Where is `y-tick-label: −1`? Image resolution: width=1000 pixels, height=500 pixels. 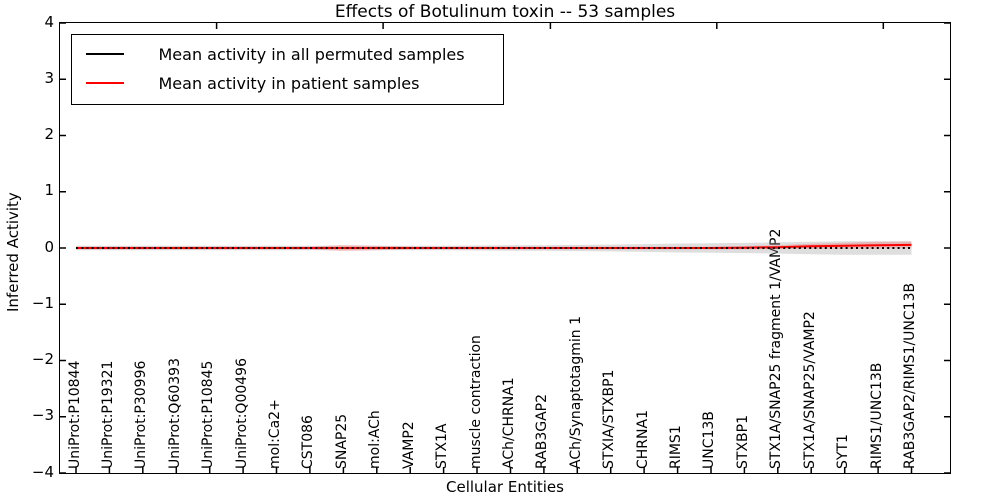
y-tick-label: −1 is located at coordinates (42, 302).